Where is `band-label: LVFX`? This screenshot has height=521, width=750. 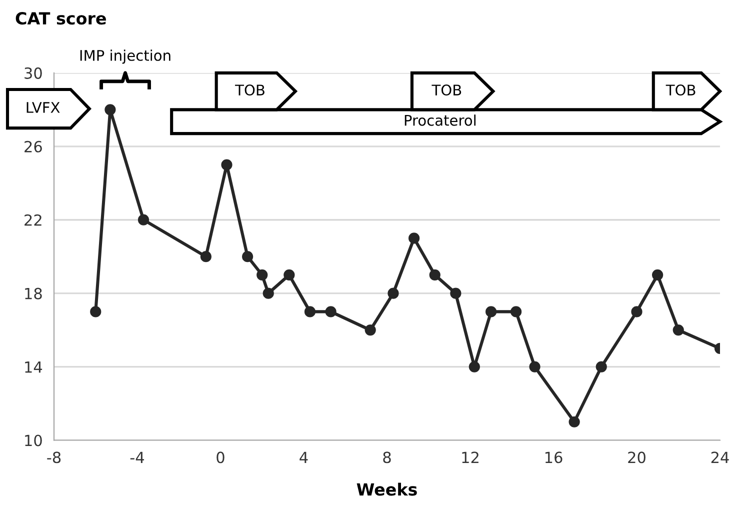 band-label: LVFX is located at coordinates (43, 107).